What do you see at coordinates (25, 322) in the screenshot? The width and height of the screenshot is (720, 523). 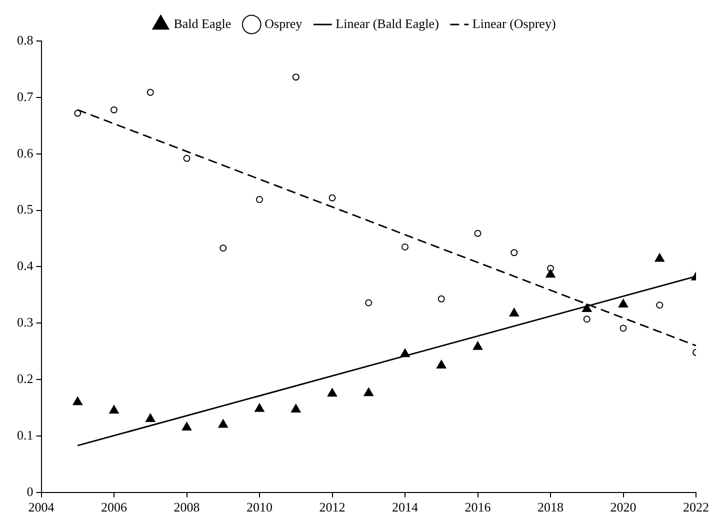 I see `y-tick-label: 0.3` at bounding box center [25, 322].